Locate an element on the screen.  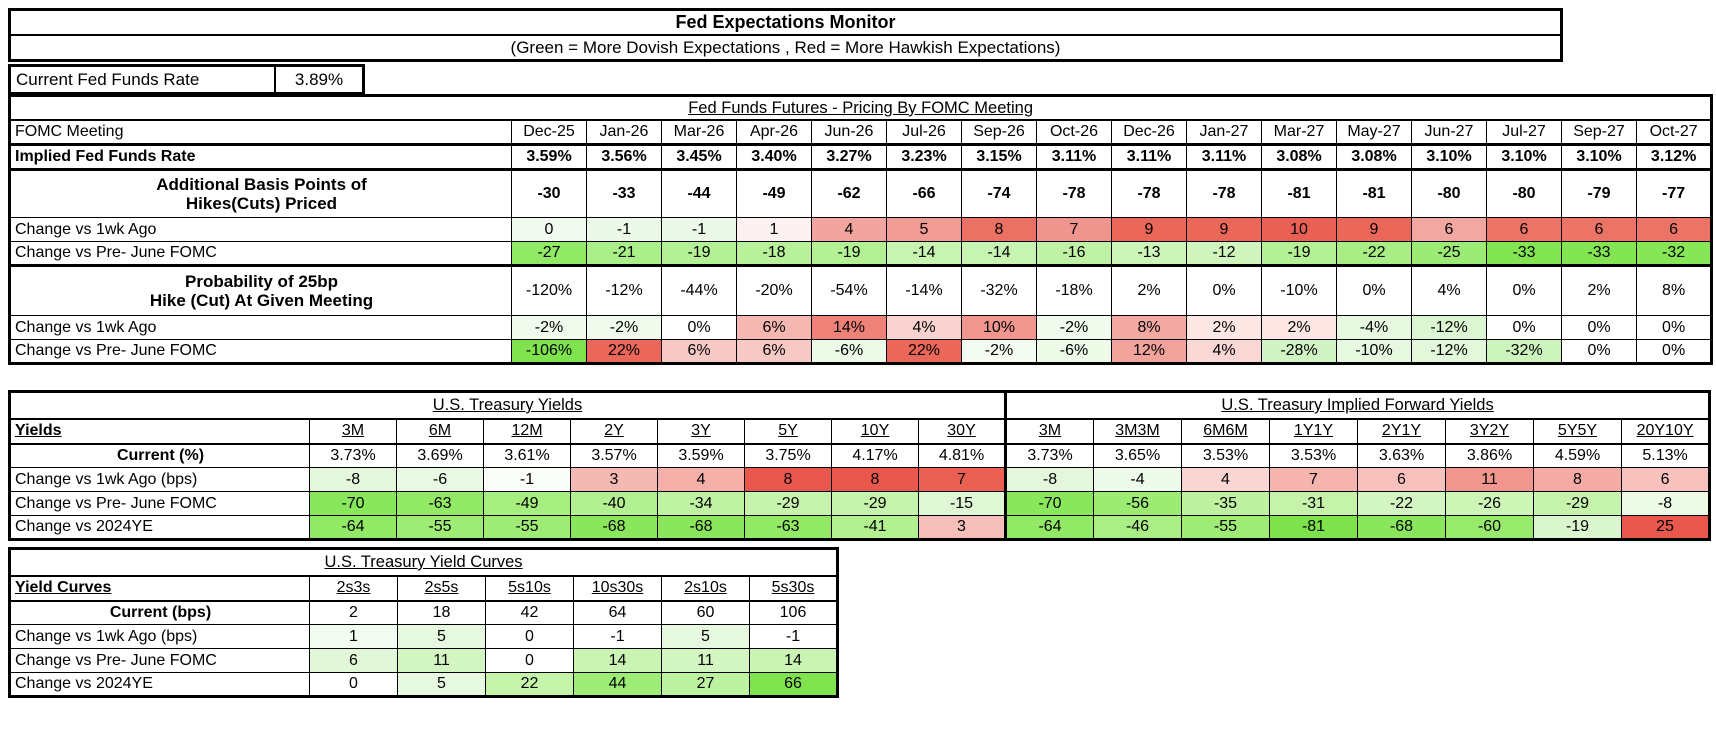
cell: 3.75% is located at coordinates (788, 455).